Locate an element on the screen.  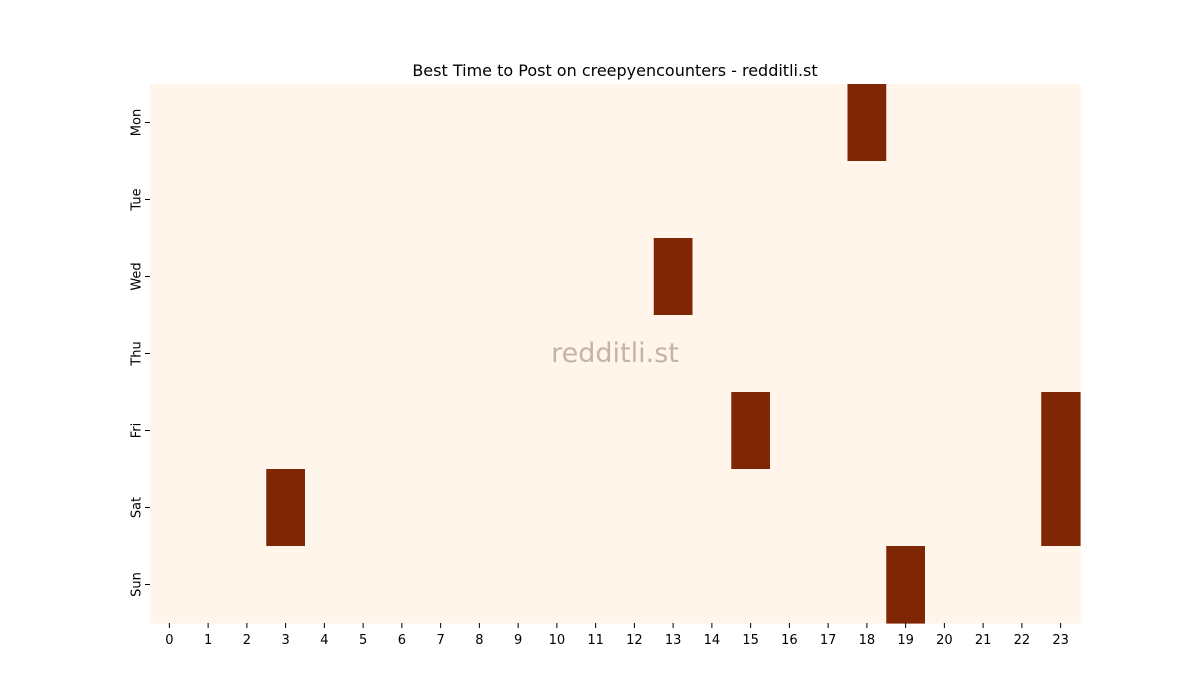
x-tick-label-1: 1 is located at coordinates (208, 640).